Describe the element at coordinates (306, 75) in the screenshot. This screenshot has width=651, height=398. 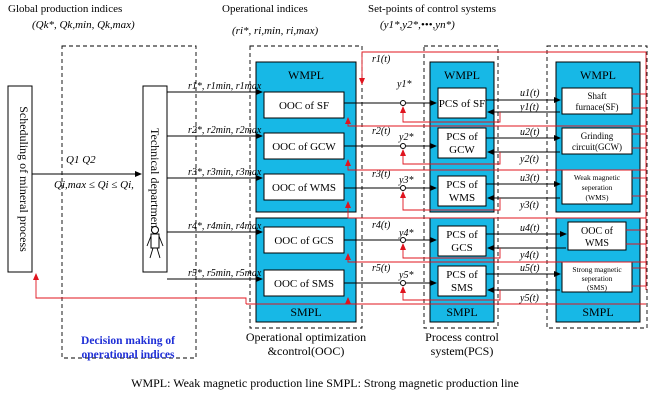
I see `ooc-wmpl-title: WMPL` at that location.